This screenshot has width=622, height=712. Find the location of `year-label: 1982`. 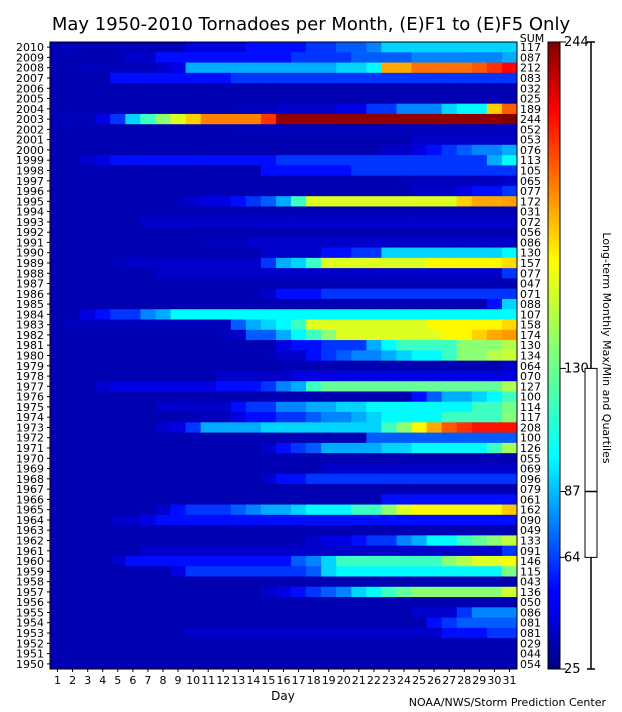

year-label: 1982 is located at coordinates (30, 335).